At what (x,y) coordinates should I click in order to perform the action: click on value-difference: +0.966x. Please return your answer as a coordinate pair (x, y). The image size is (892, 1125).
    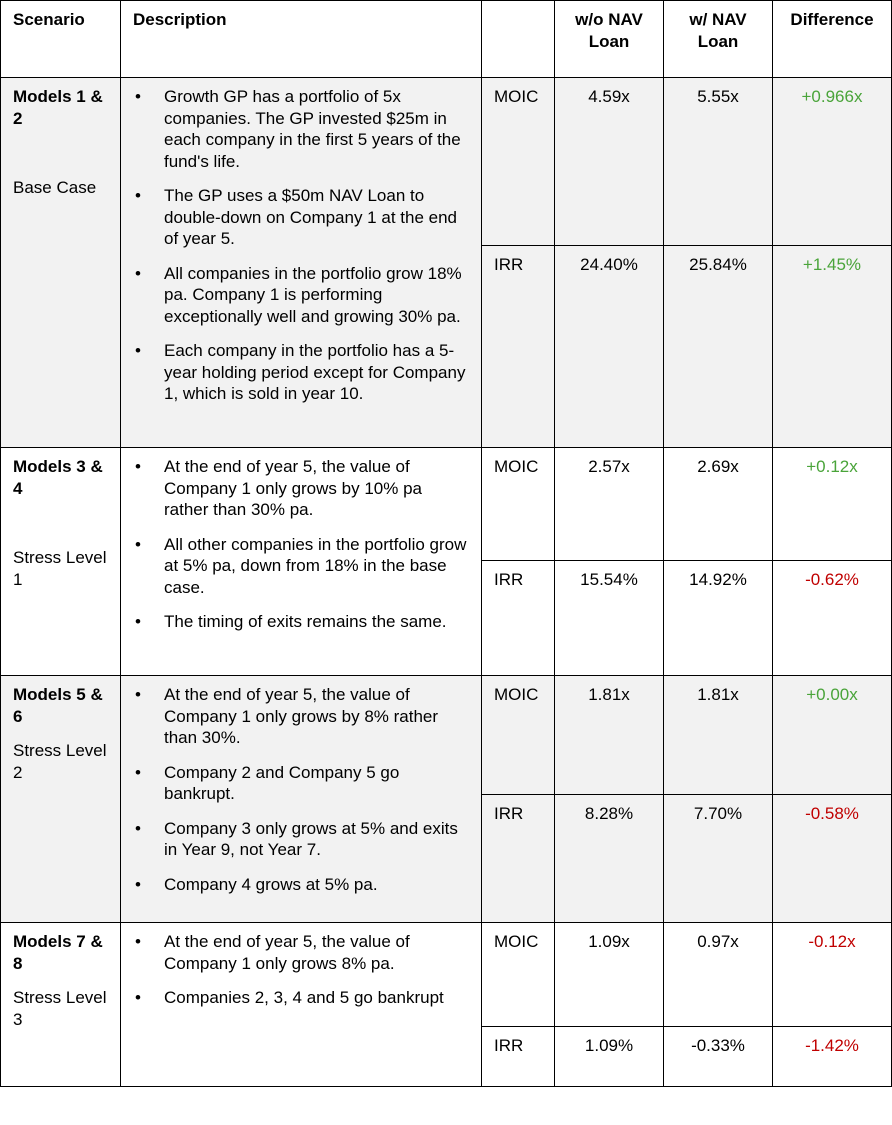
    Looking at the image, I should click on (832, 161).